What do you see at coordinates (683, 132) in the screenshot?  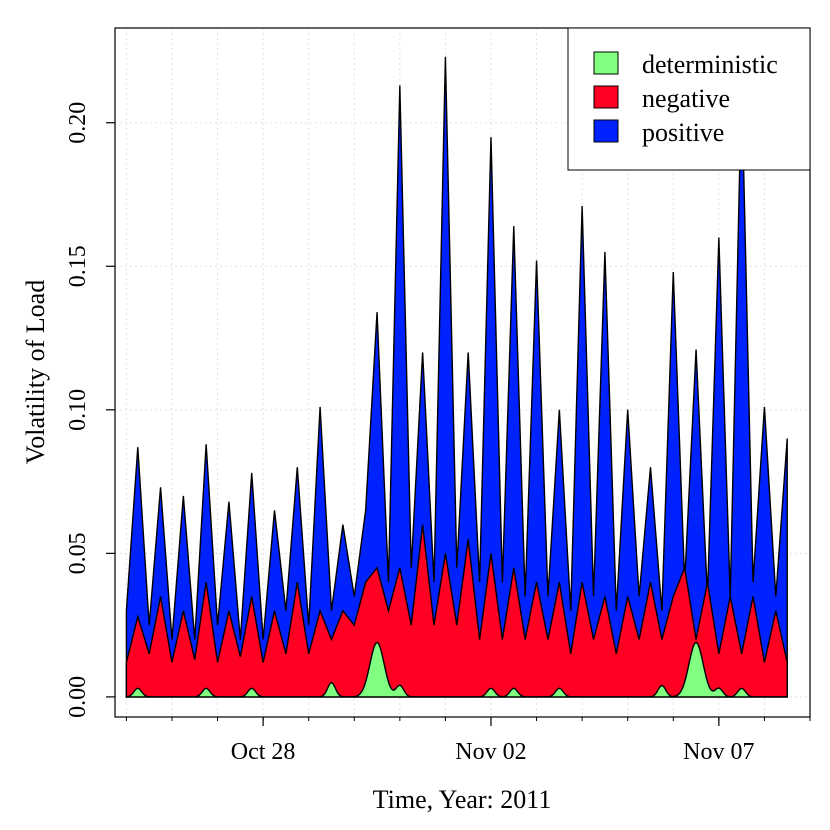 I see `legend-label-positive: positive` at bounding box center [683, 132].